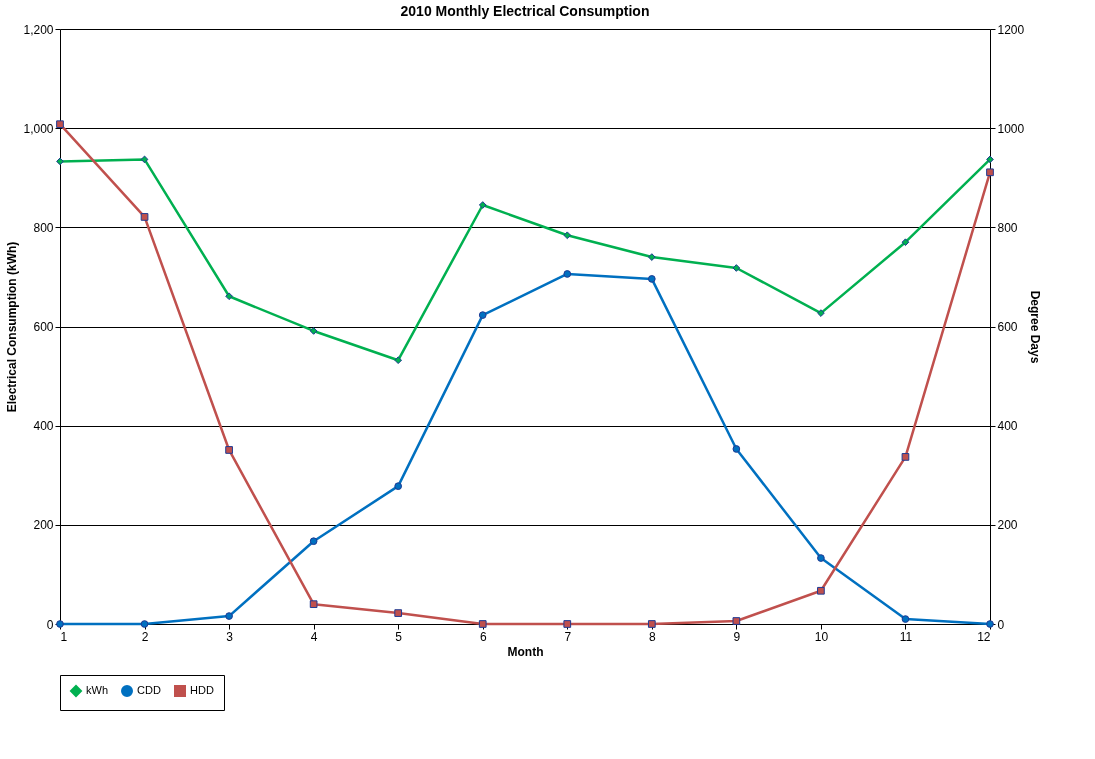 This screenshot has width=1095, height=759. What do you see at coordinates (314, 636) in the screenshot?
I see `x-tick-label: 4` at bounding box center [314, 636].